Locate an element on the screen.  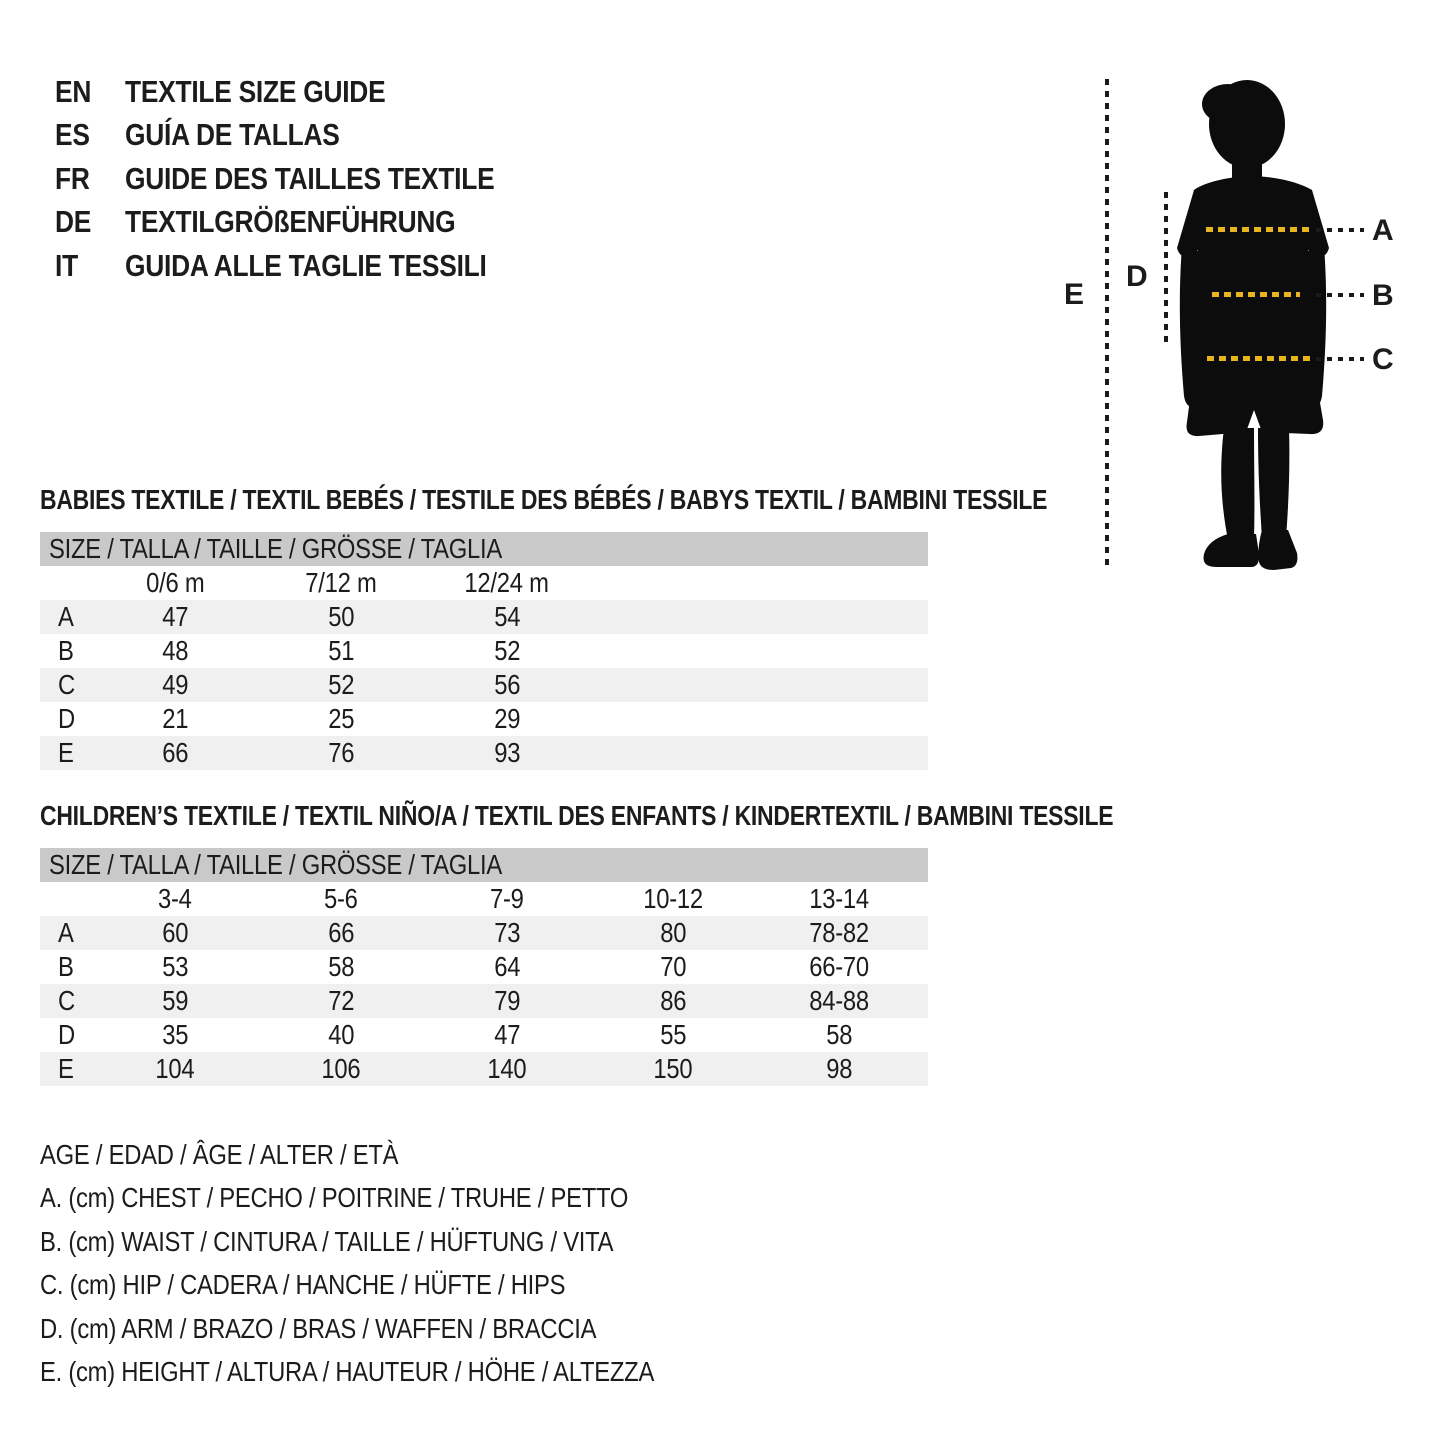
table-row: D 35 40 47 55 58 is located at coordinates (484, 1035).